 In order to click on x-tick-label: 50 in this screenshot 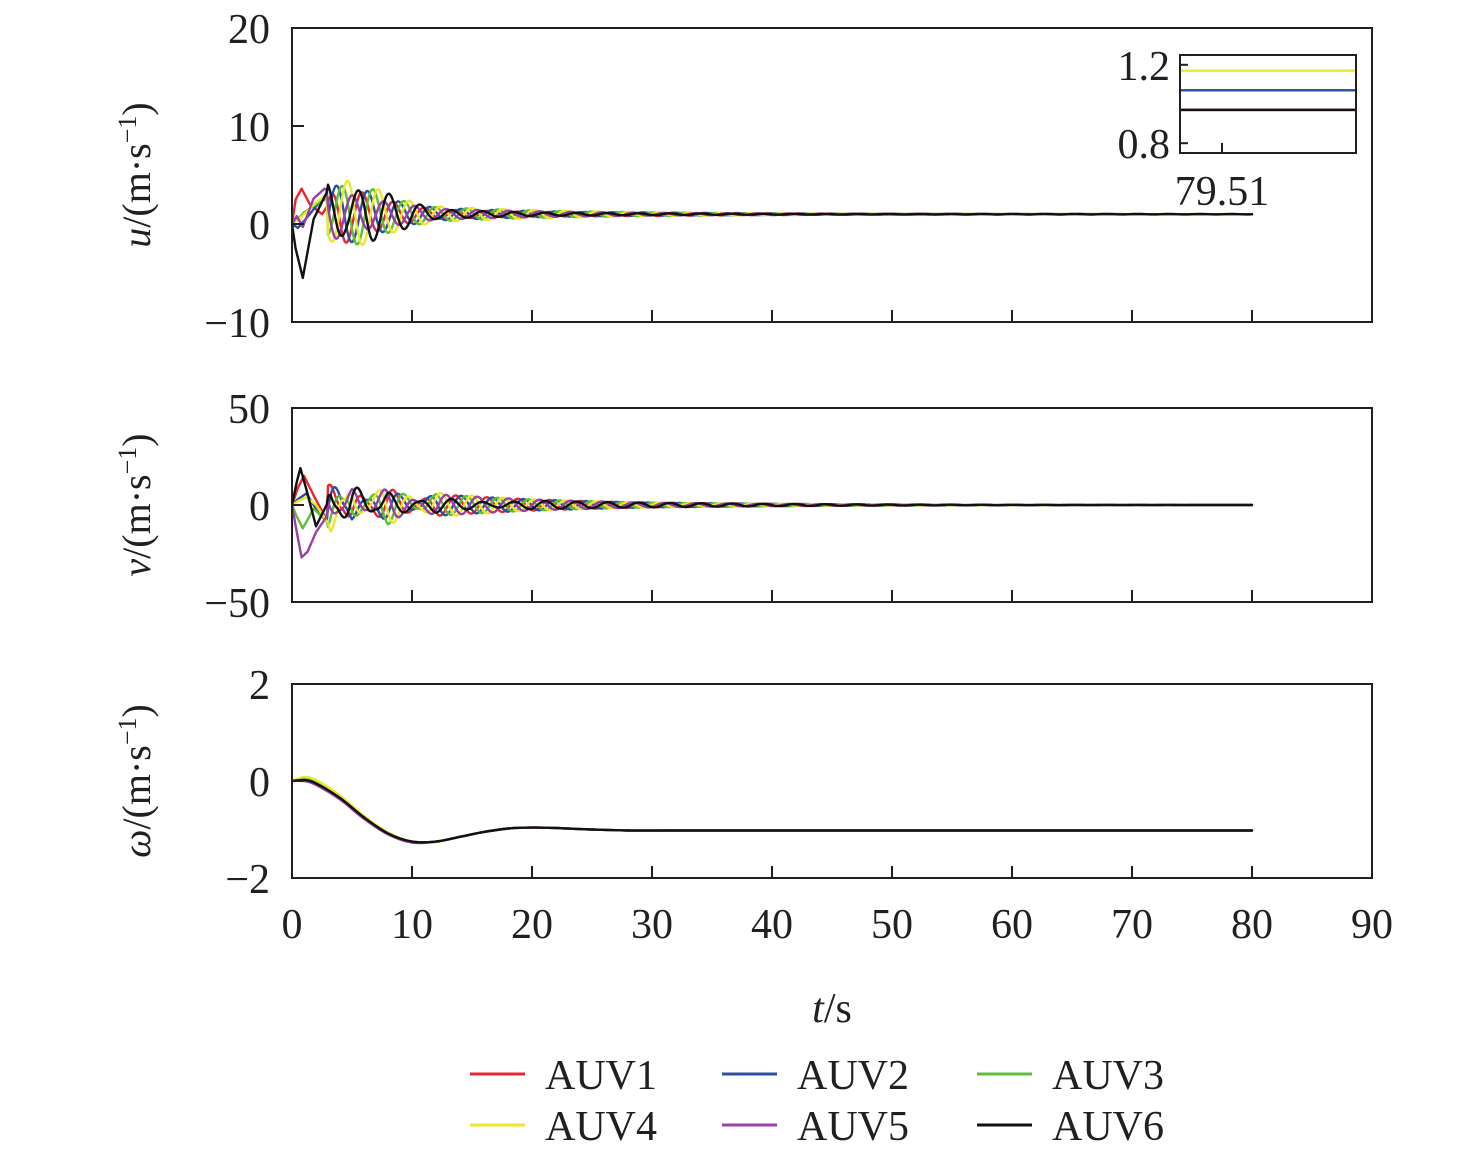, I will do `click(892, 925)`.